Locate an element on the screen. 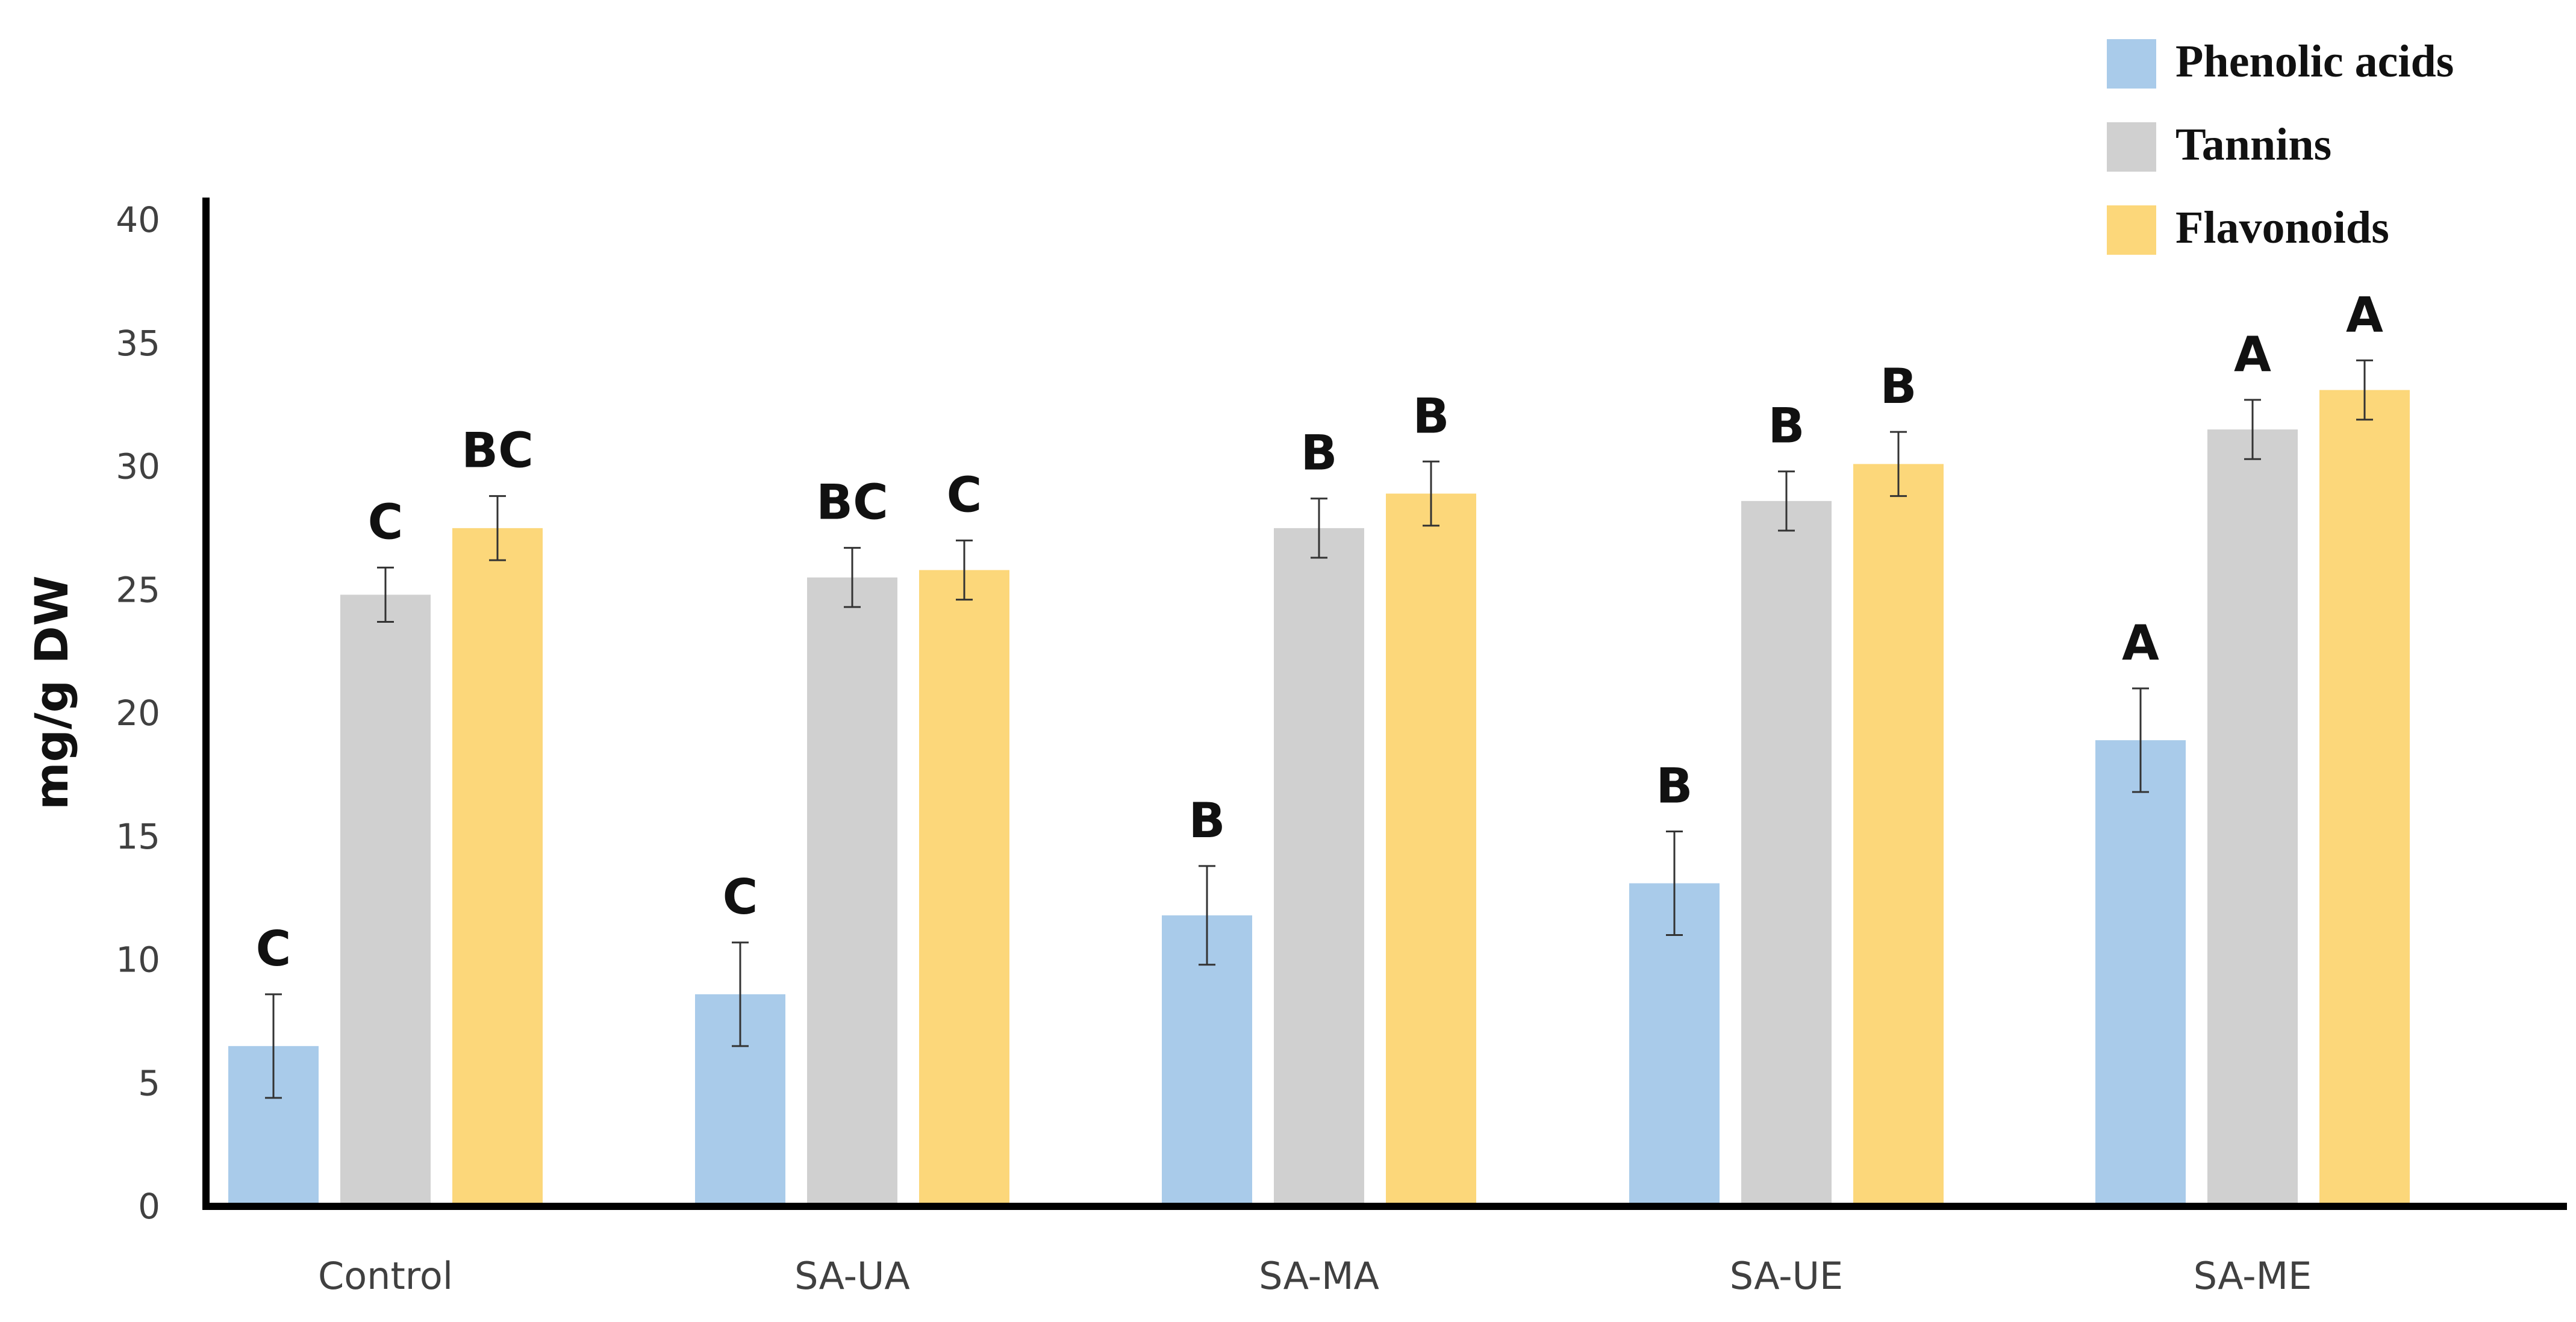 The height and width of the screenshot is (1322, 2576). bar-group-tannins: BC is located at coordinates (852, 840).